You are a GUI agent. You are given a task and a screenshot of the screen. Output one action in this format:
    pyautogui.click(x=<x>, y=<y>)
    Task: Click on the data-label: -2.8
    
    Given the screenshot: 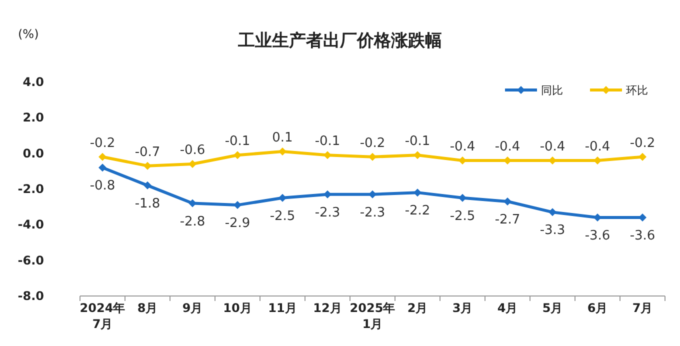 What is the action you would take?
    pyautogui.click(x=193, y=222)
    